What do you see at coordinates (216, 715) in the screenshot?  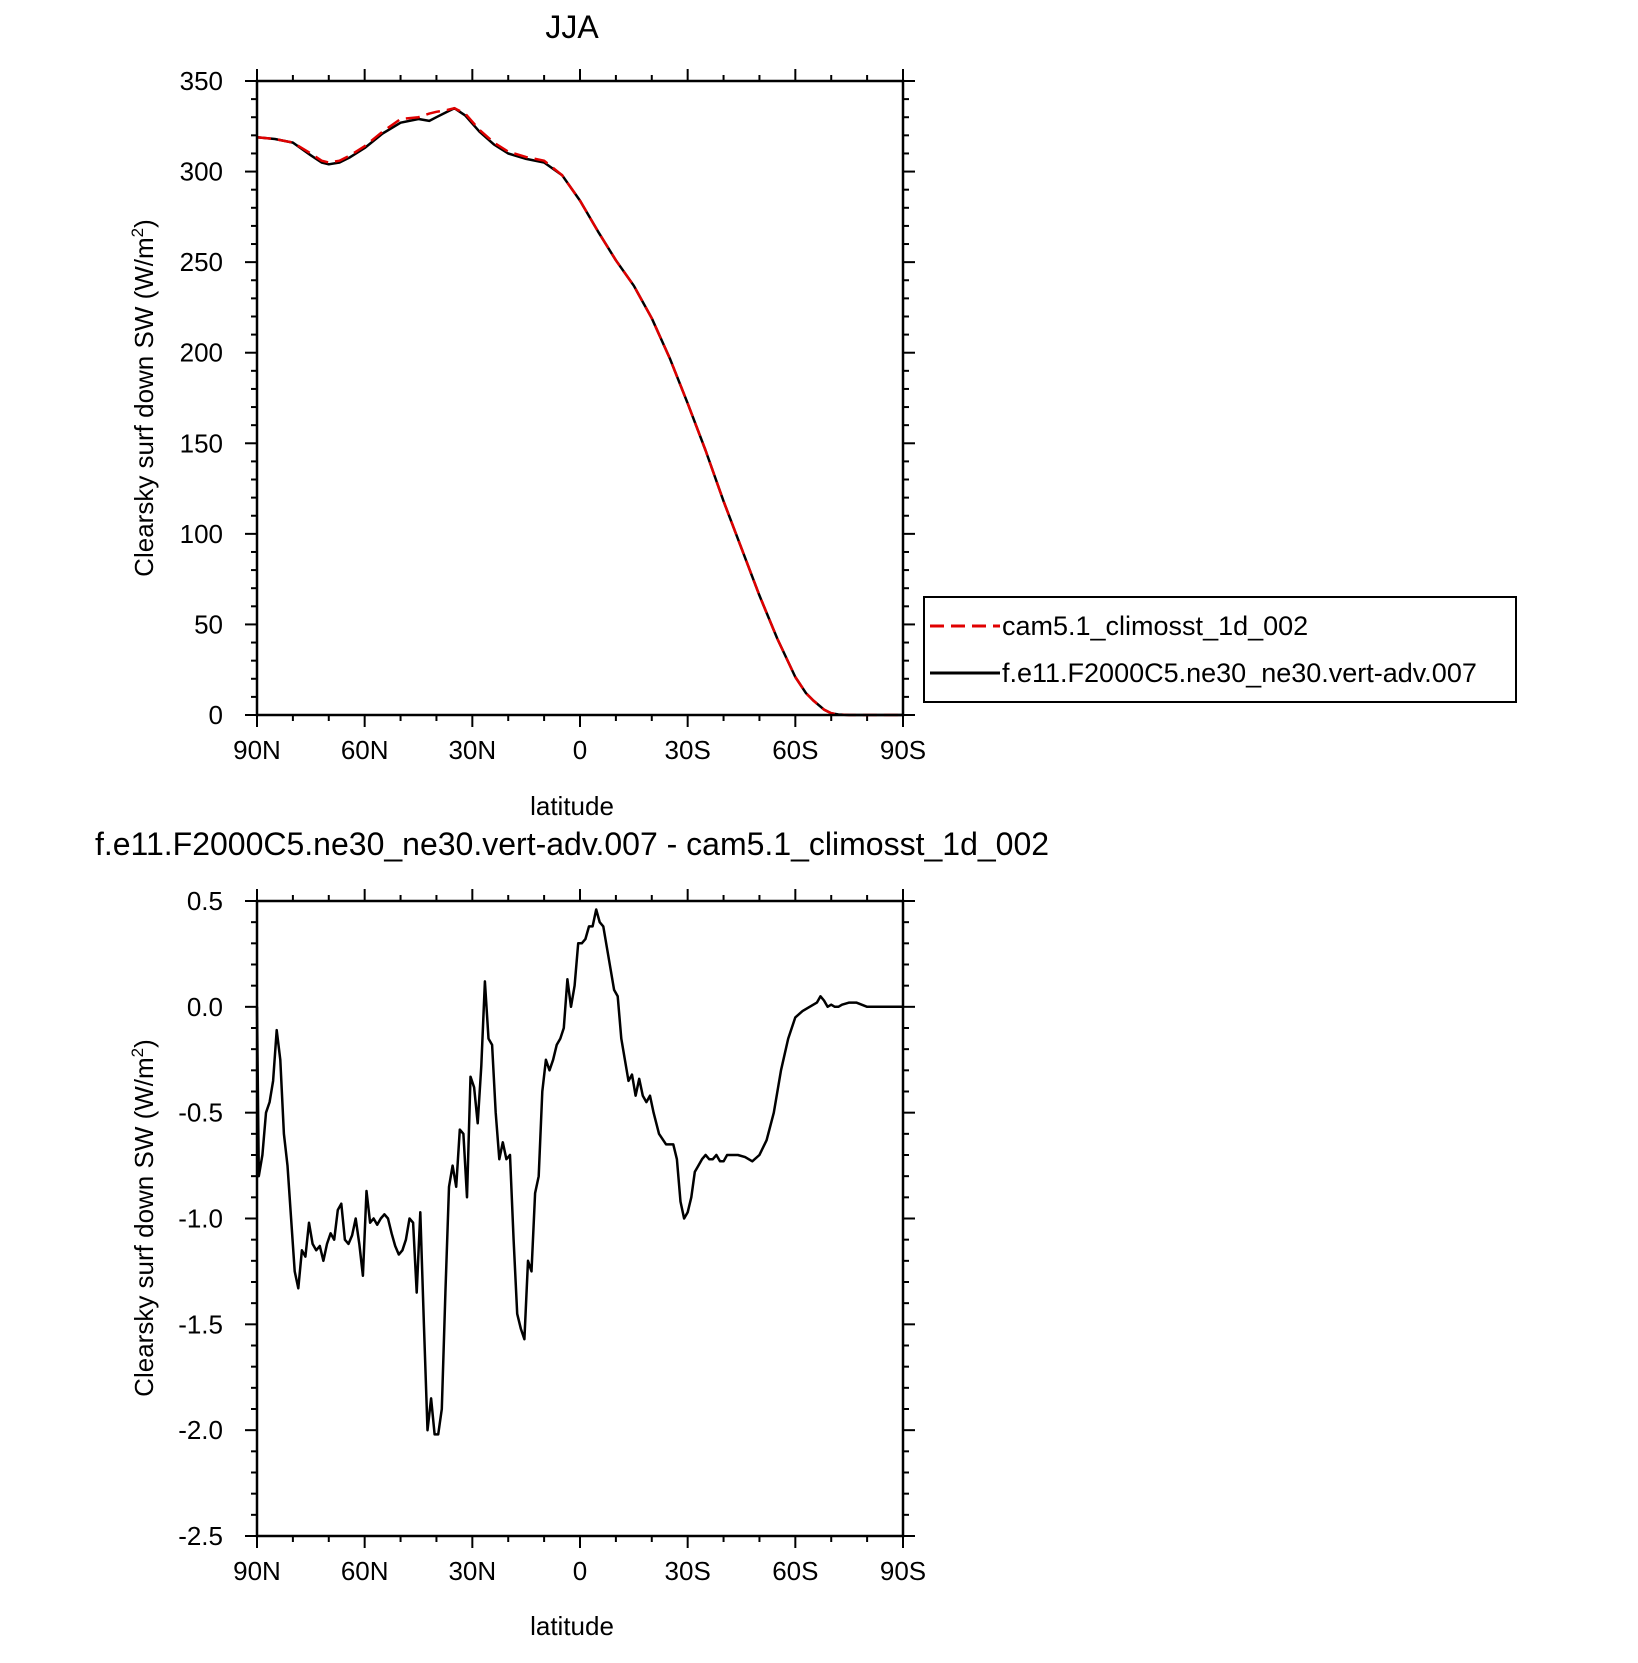 I see `top-y-tick-label: 0` at bounding box center [216, 715].